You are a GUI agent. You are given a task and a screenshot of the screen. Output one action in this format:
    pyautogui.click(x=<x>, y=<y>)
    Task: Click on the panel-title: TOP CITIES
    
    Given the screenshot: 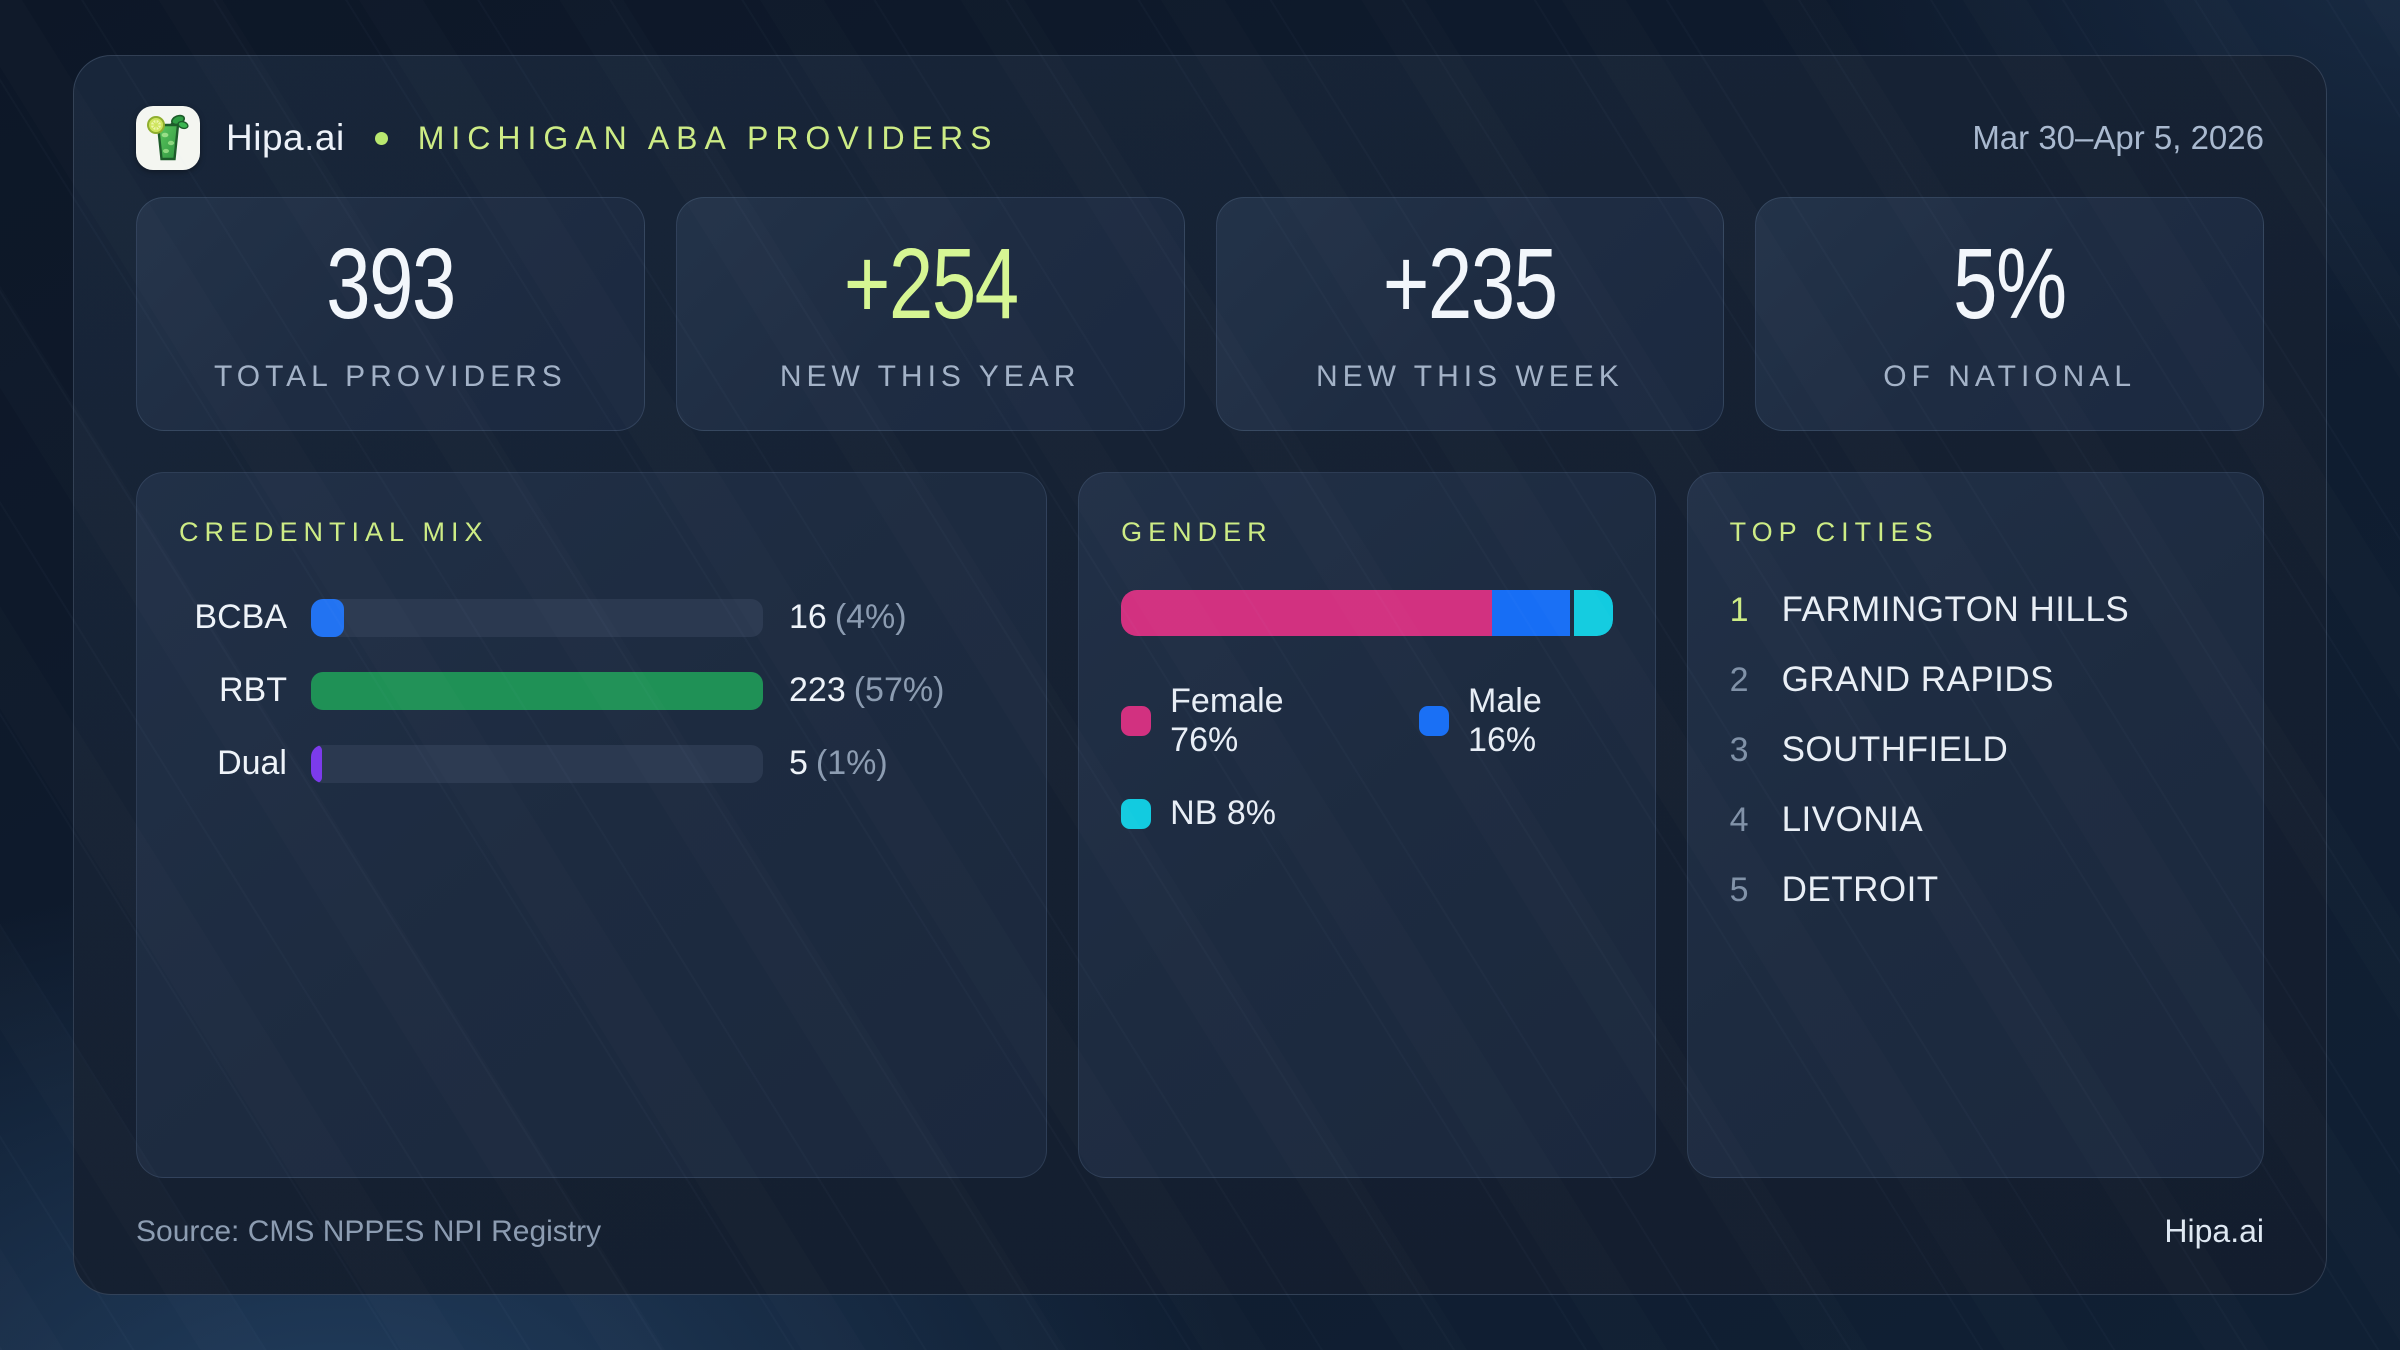 What is the action you would take?
    pyautogui.click(x=1834, y=532)
    